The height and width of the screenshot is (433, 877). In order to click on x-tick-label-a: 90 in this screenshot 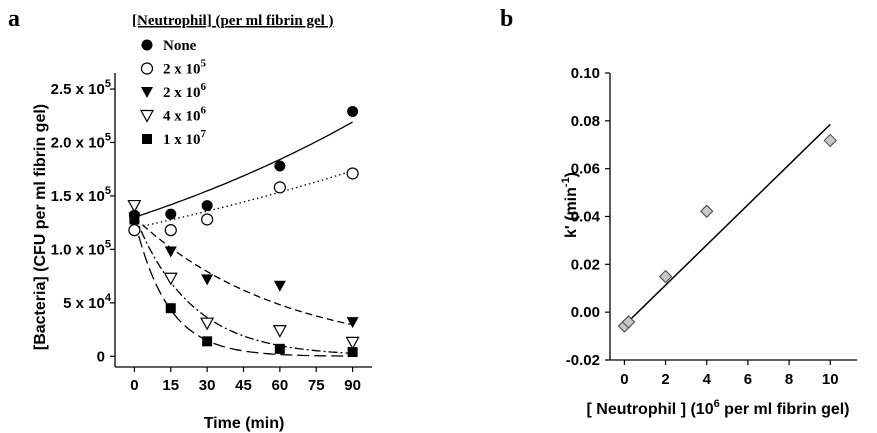, I will do `click(352, 385)`.